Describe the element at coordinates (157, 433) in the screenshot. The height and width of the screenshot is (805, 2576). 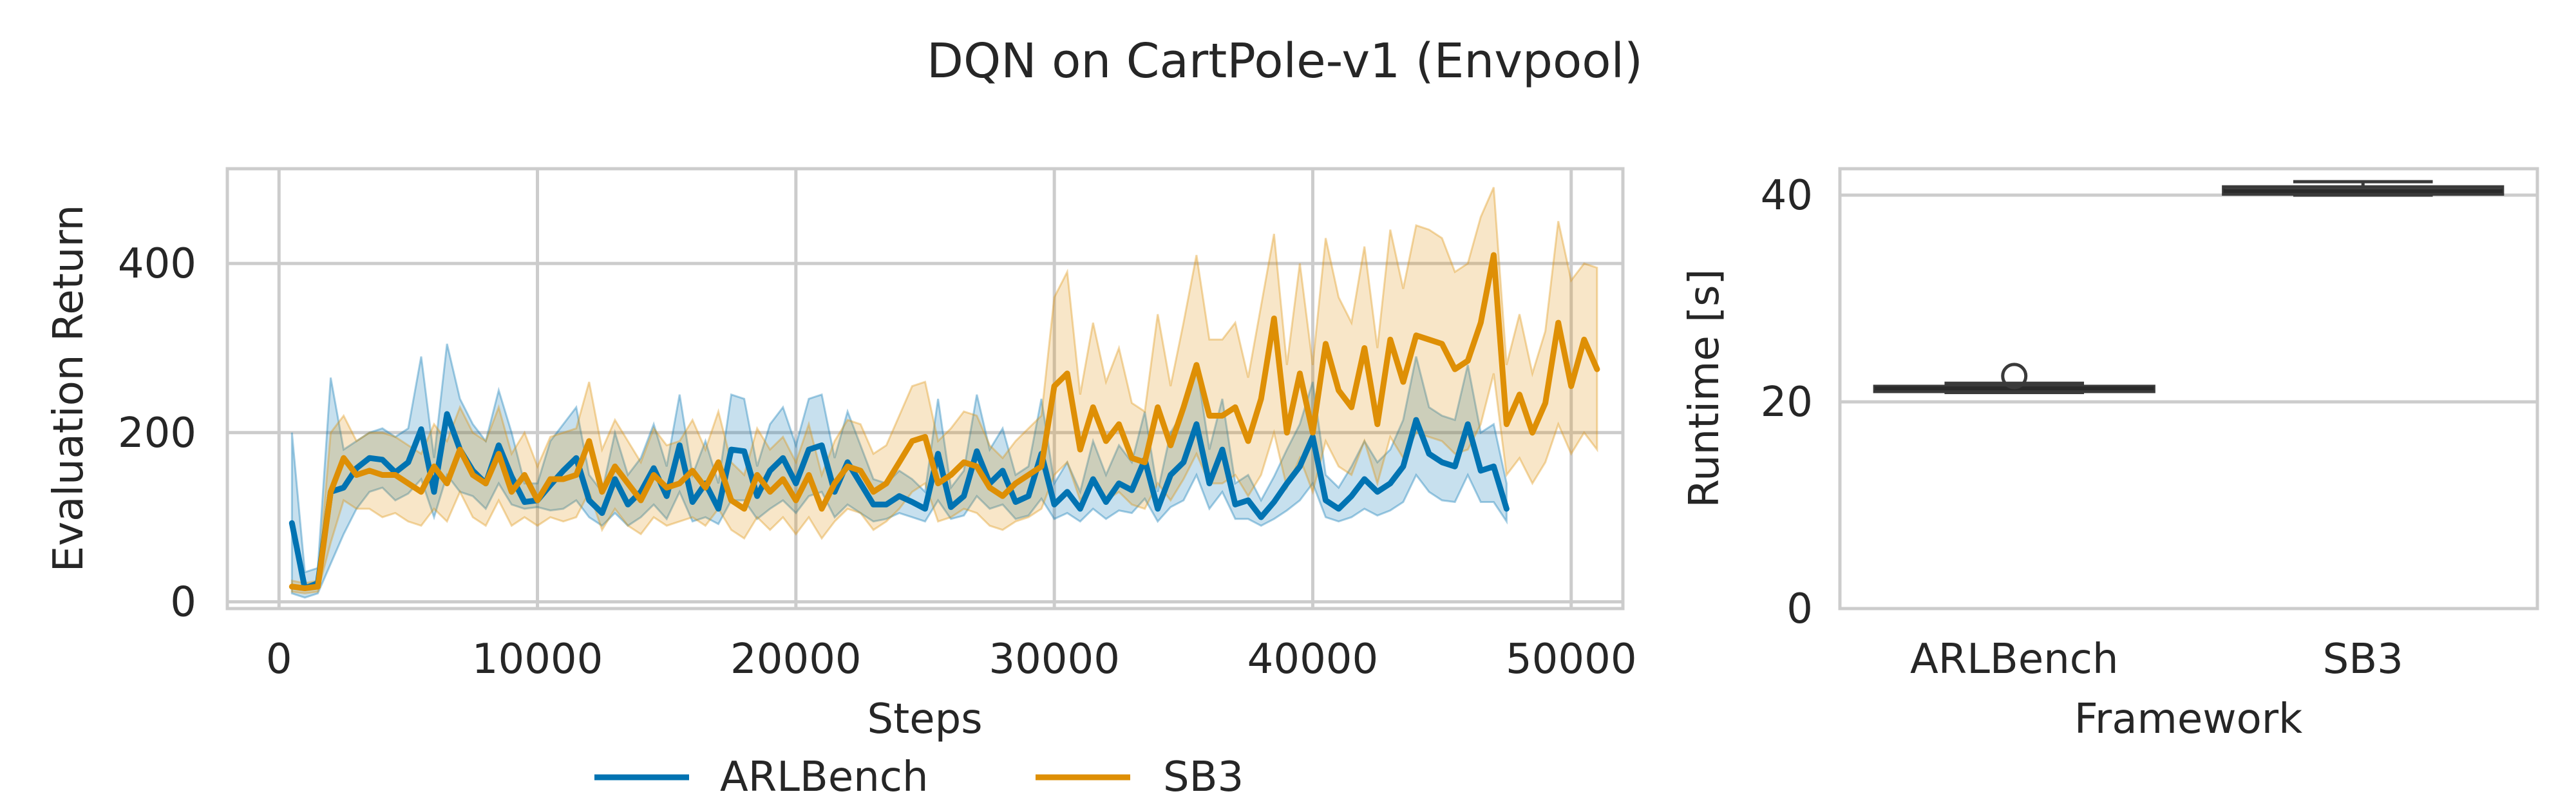
I see `y-tick-label: 200` at that location.